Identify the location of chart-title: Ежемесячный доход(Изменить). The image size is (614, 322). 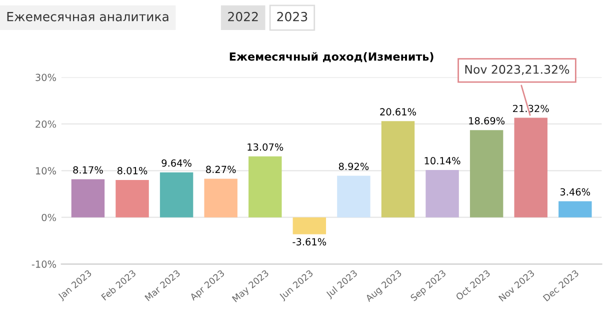
(332, 57).